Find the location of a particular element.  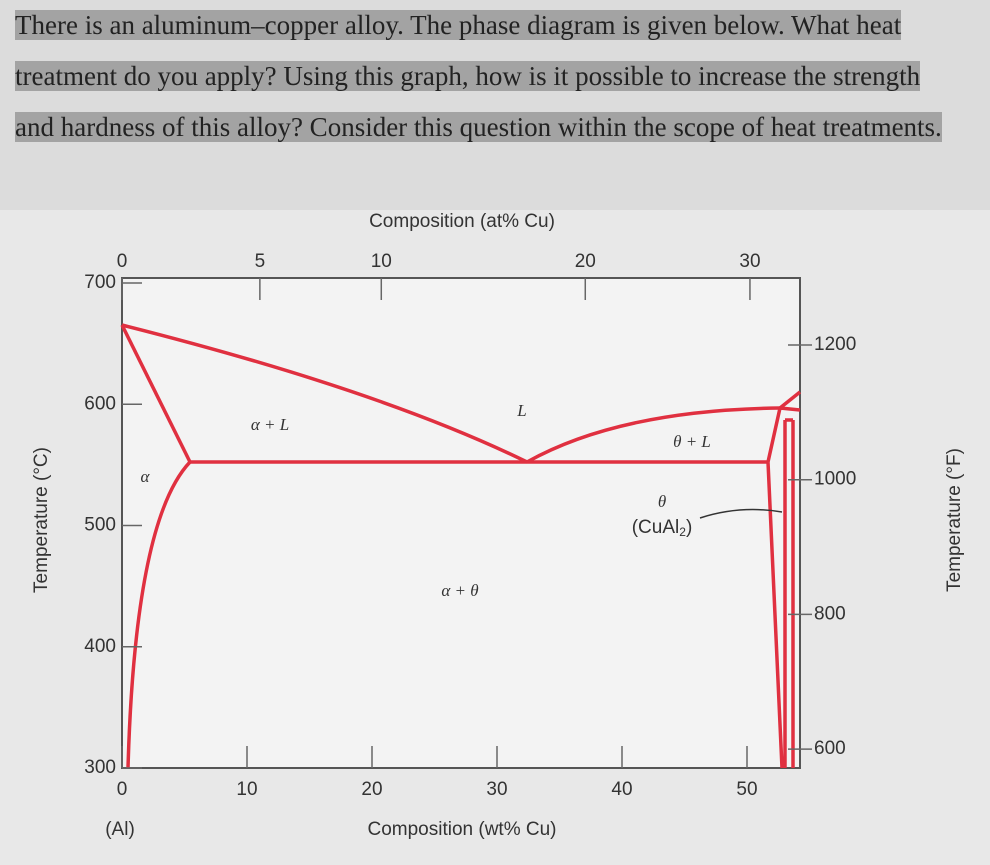

solidus is located at coordinates (156, 393).